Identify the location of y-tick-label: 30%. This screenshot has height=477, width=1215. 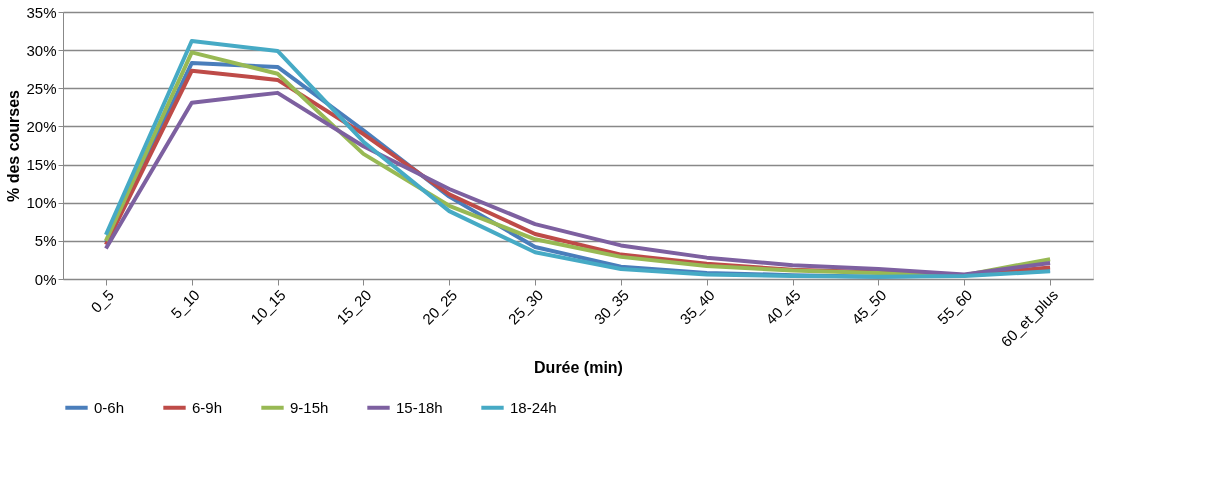
(41, 50).